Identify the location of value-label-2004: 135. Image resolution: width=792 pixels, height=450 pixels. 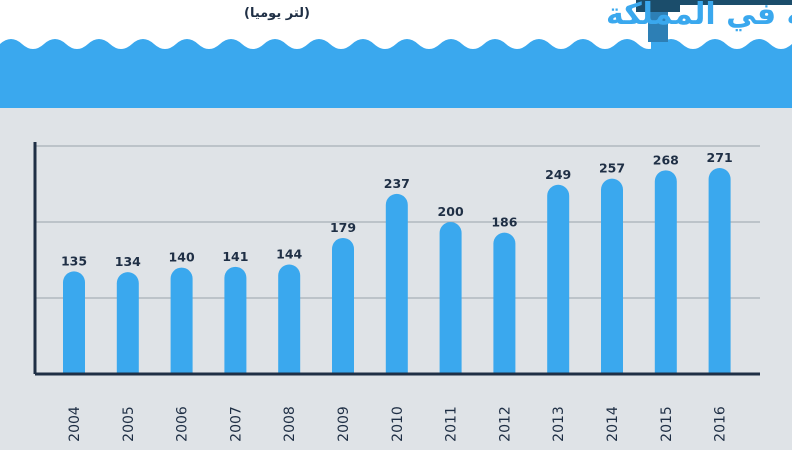
(74, 260).